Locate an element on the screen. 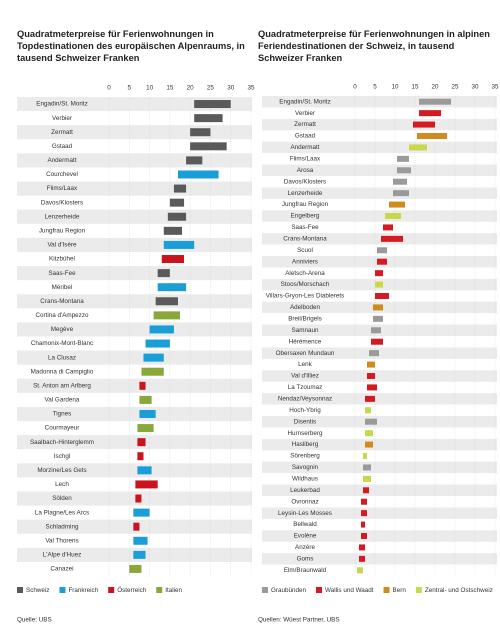  category-label: Sölden is located at coordinates (62, 498).